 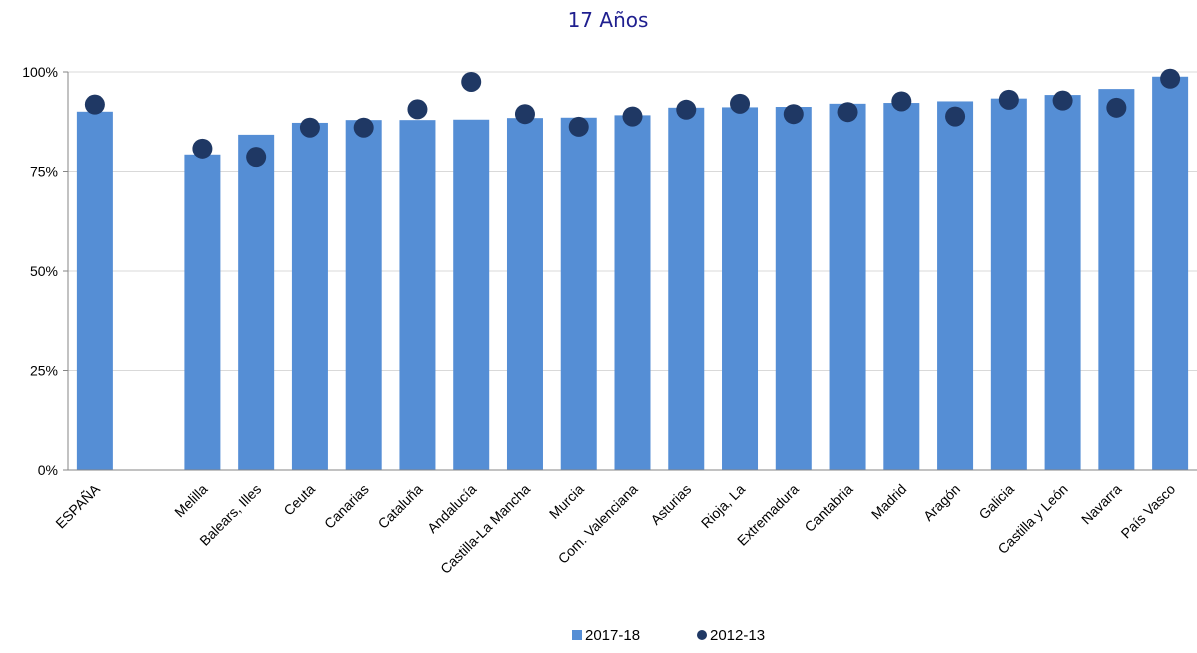 I want to click on legend-swatch-marker, so click(x=702, y=635).